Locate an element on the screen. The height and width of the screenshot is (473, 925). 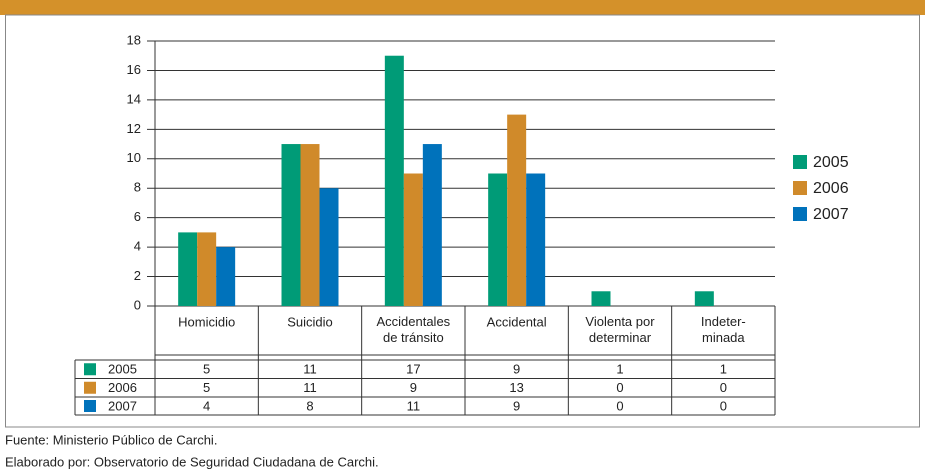
table-cell: 4 is located at coordinates (206, 405).